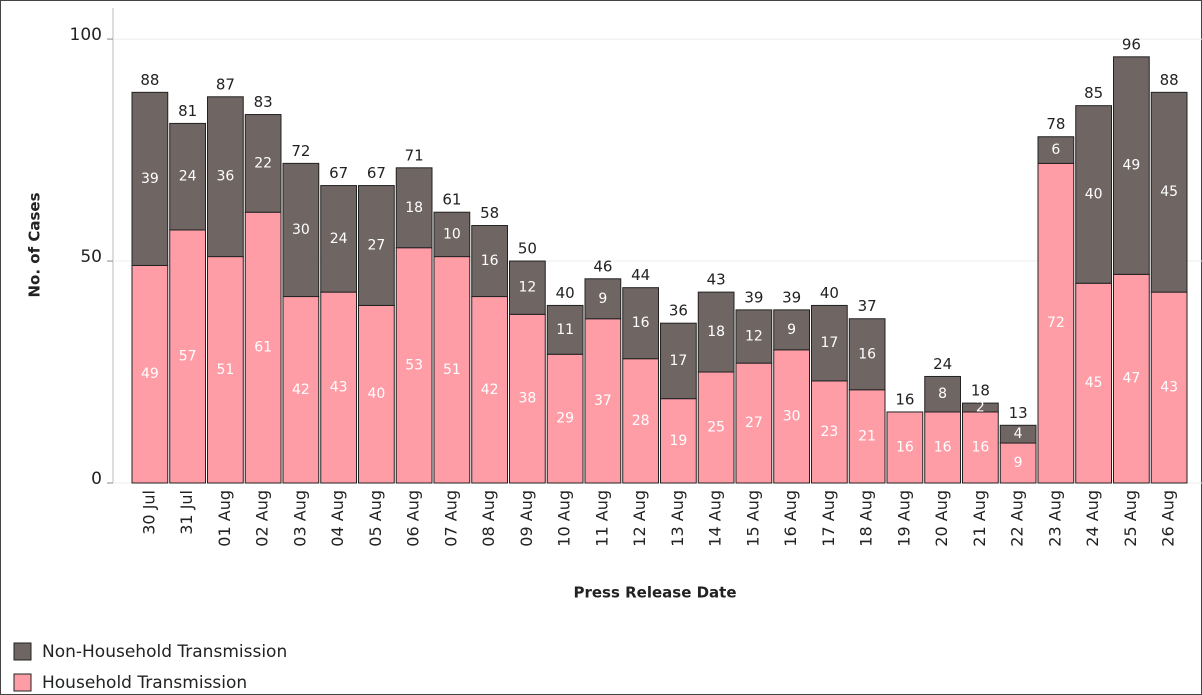  I want to click on x-tick-label: 24 Aug, so click(1092, 518).